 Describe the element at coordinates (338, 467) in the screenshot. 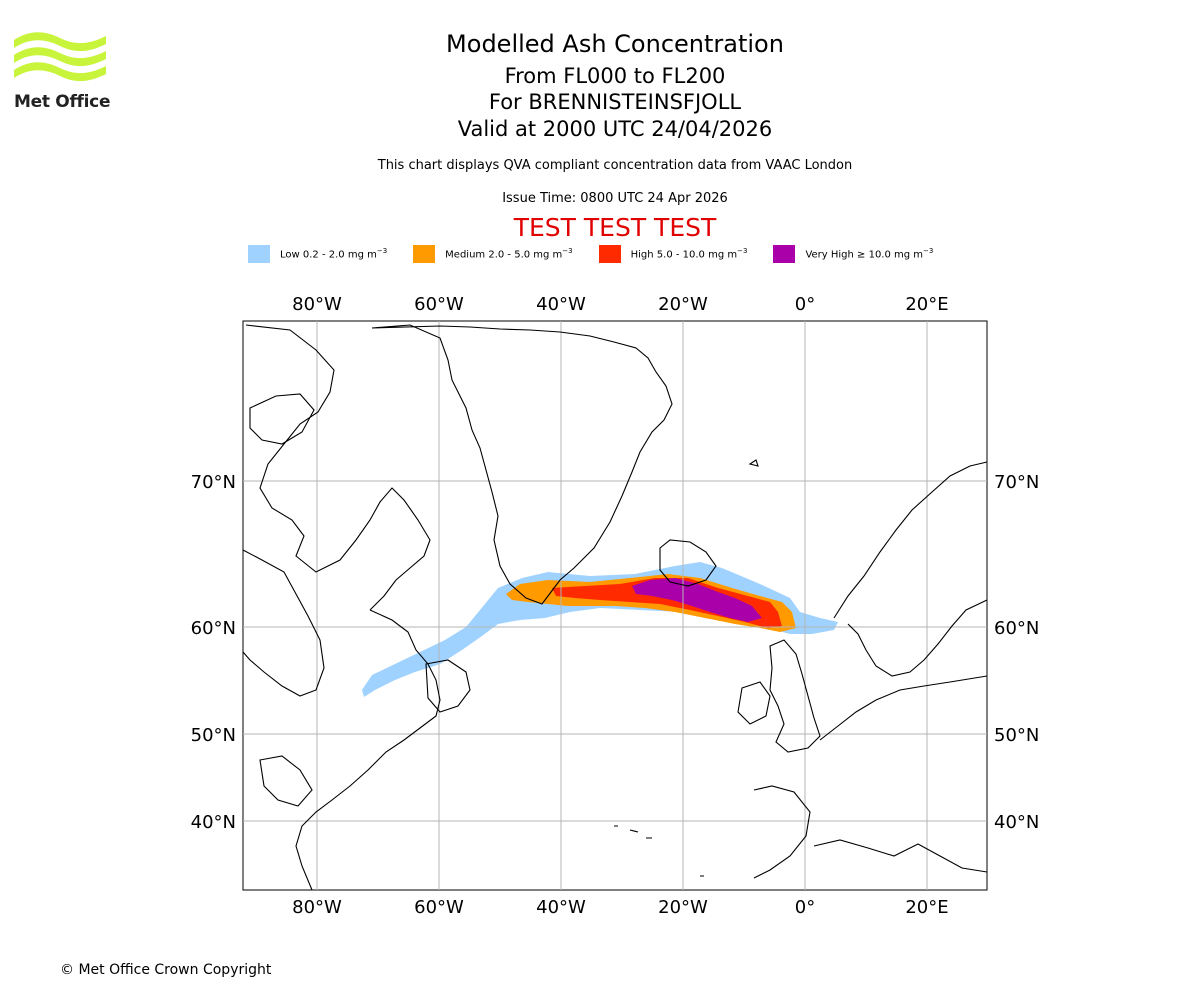

I see `baffin-coast` at that location.